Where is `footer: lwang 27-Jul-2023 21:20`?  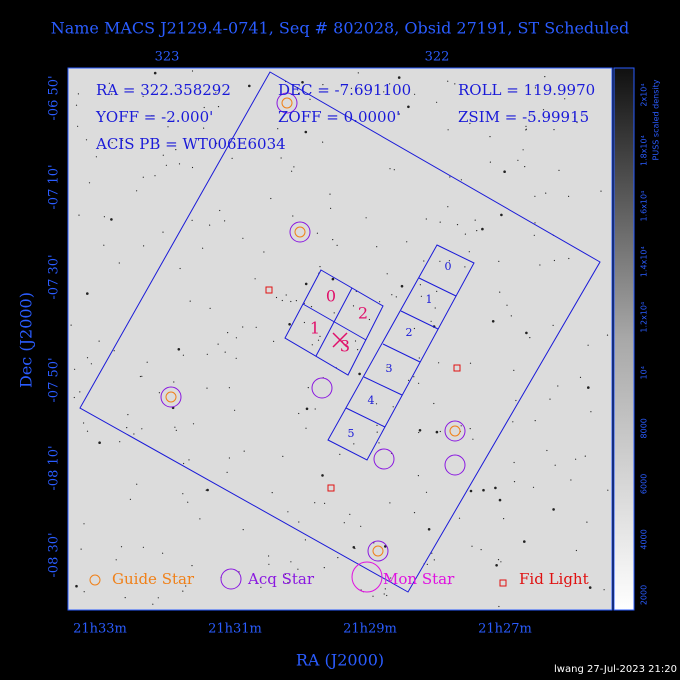 footer: lwang 27-Jul-2023 21:20 is located at coordinates (615, 669).